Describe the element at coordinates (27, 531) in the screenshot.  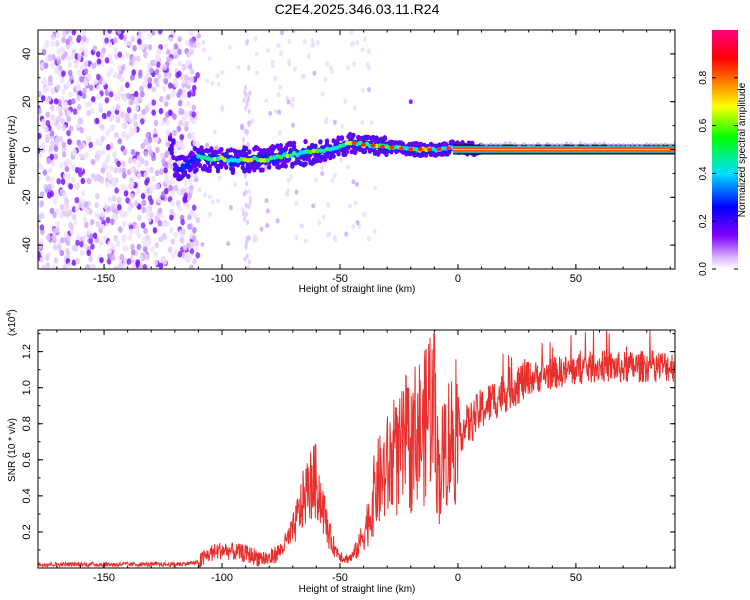
I see `snr-y-tick-label: 0.2` at that location.